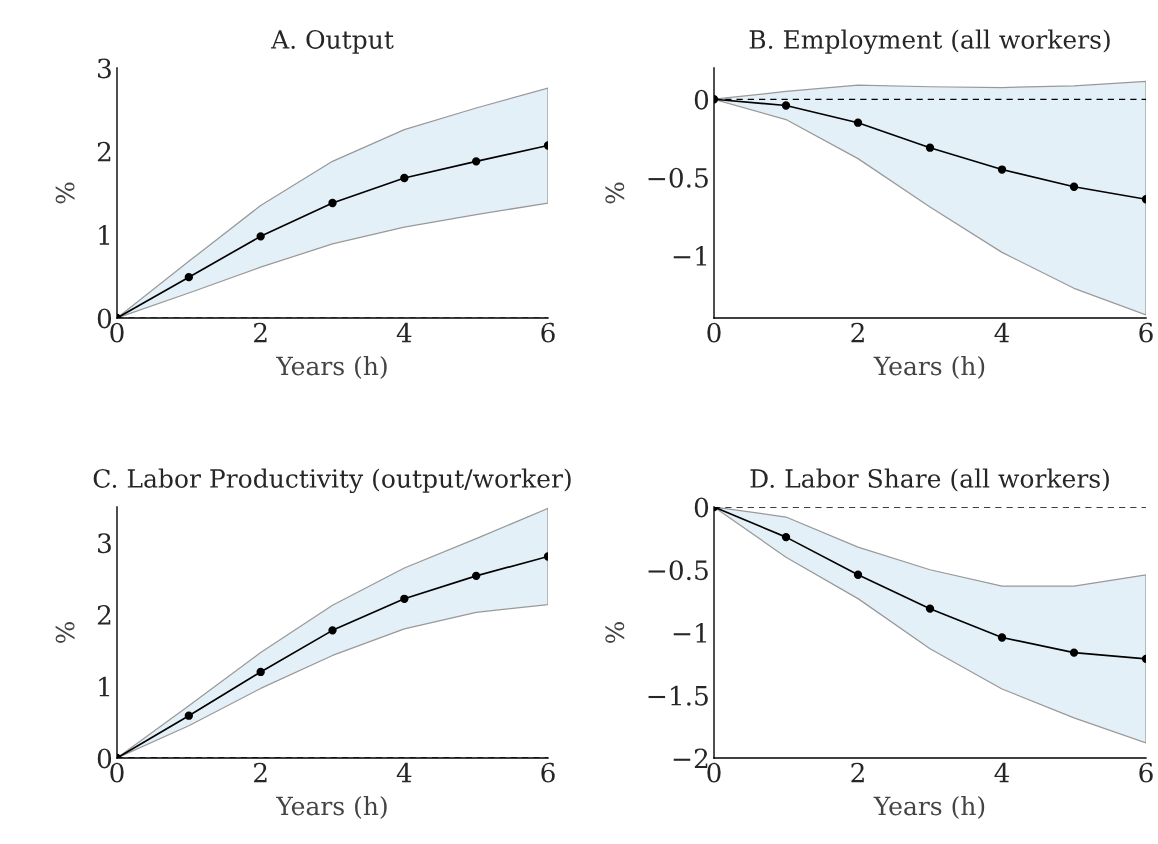 This screenshot has width=1158, height=844. I want to click on y-tick-label: −2, so click(690, 758).